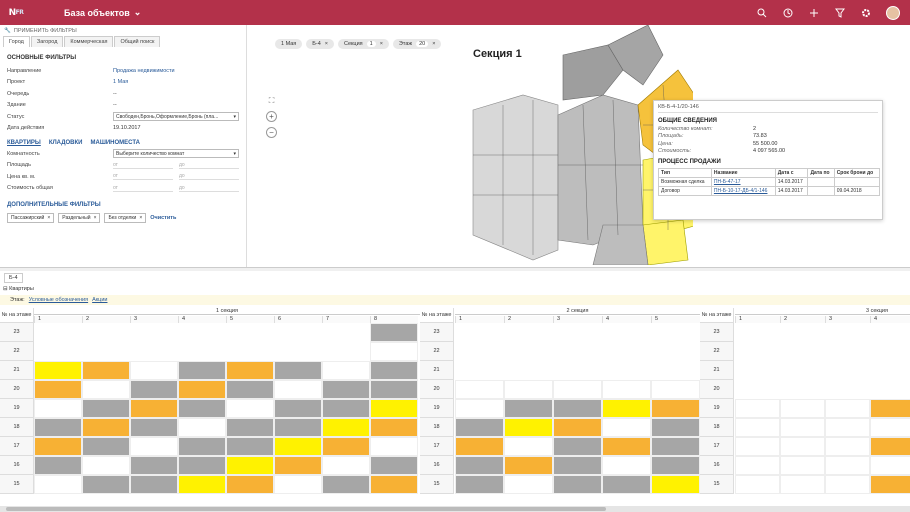 This screenshot has height=512, width=910. Describe the element at coordinates (115, 143) in the screenshot. I see `link-parking: МАШИНОМЕСТА` at that location.